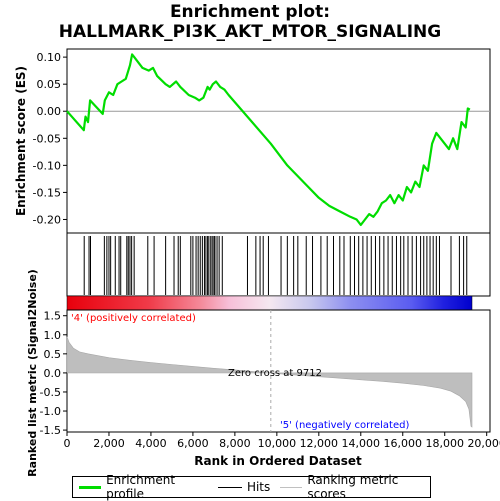 Image resolution: width=500 pixels, height=501 pixels. I want to click on x-axis-label: Rank in Ordered Dataset, so click(278, 461).